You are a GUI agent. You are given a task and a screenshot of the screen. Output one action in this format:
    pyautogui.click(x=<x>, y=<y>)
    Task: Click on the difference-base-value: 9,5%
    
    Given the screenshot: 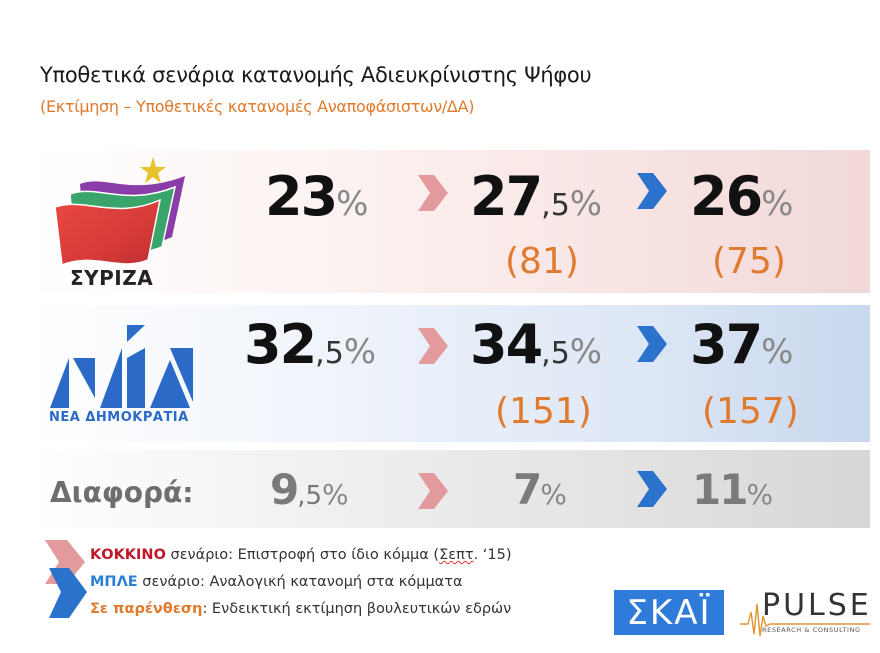 What is the action you would take?
    pyautogui.click(x=309, y=490)
    